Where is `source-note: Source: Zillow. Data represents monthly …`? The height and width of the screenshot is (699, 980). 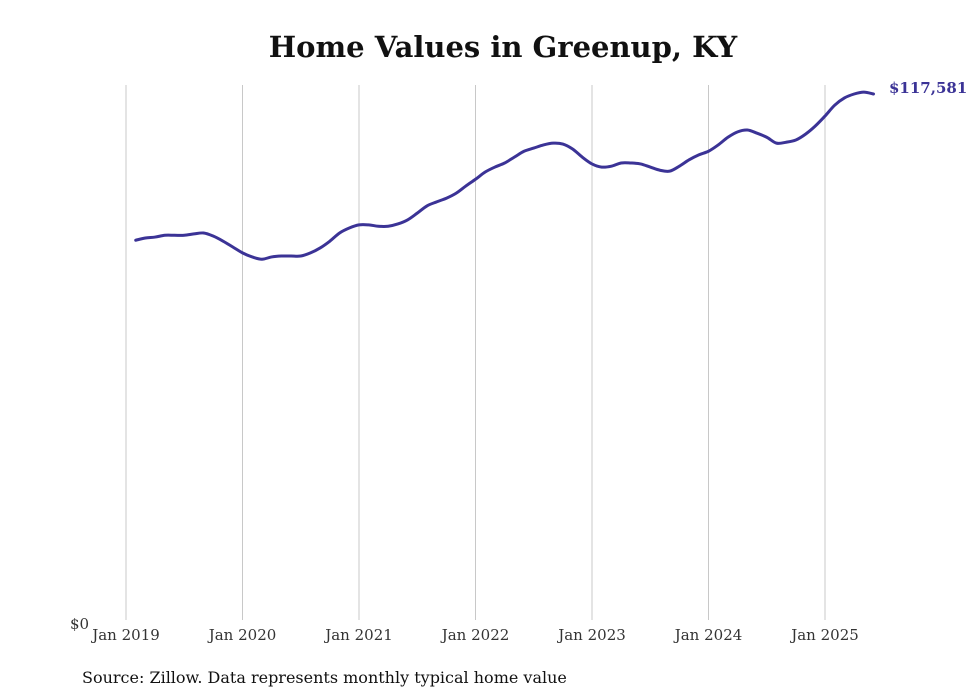
source-note: Source: Zillow. Data represents monthly … is located at coordinates (324, 677).